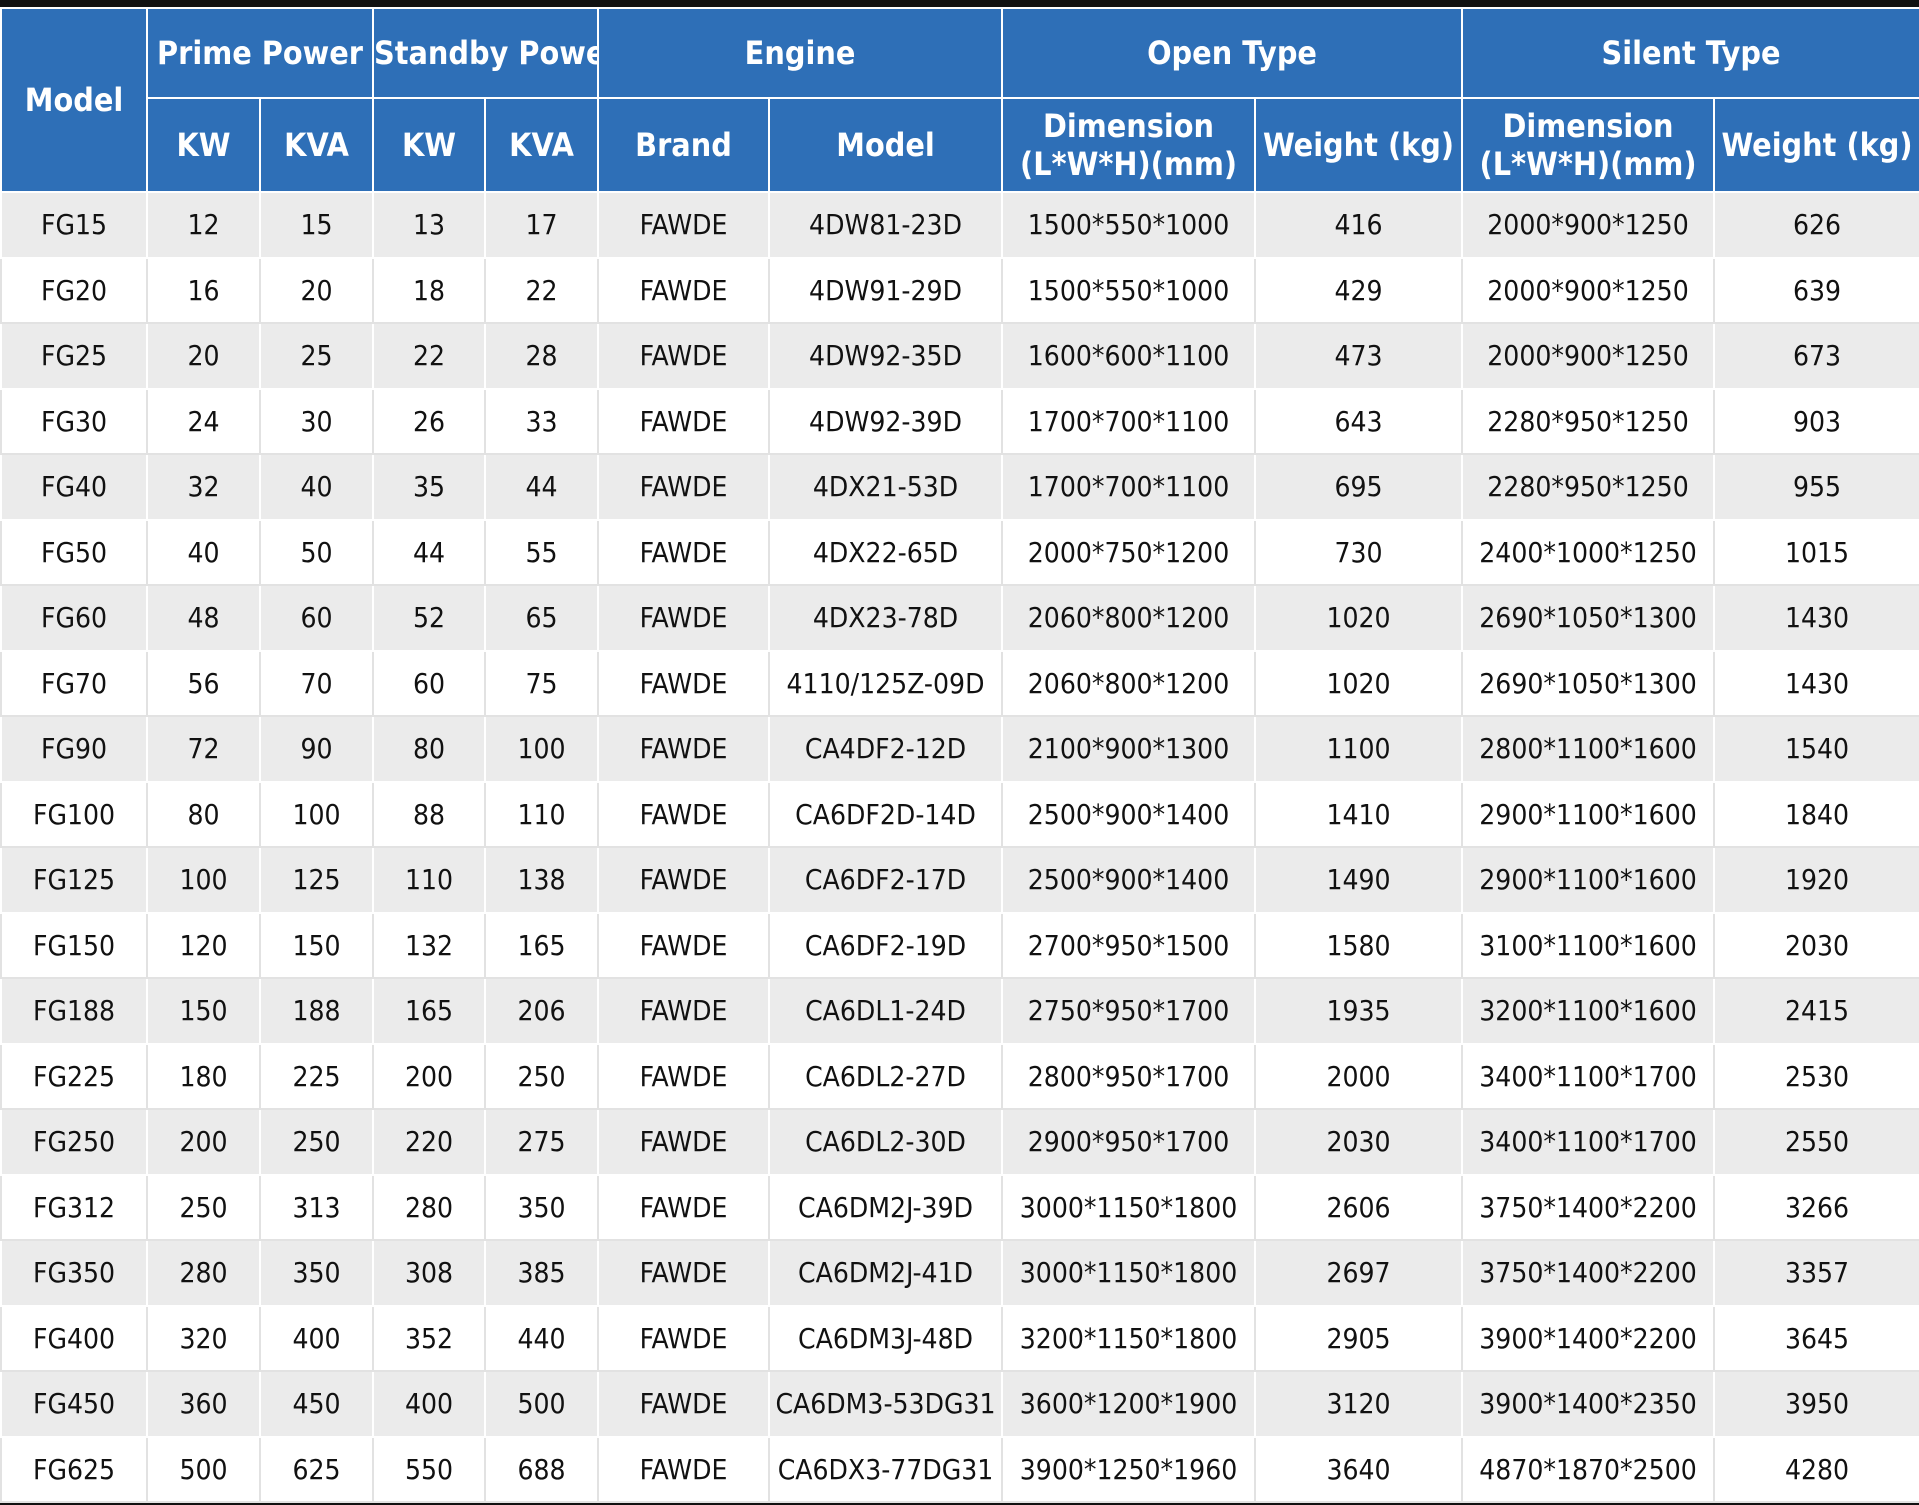 This screenshot has height=1505, width=1919. Describe the element at coordinates (1129, 421) in the screenshot. I see `cell-open-dimension: 1700*700*1100` at that location.